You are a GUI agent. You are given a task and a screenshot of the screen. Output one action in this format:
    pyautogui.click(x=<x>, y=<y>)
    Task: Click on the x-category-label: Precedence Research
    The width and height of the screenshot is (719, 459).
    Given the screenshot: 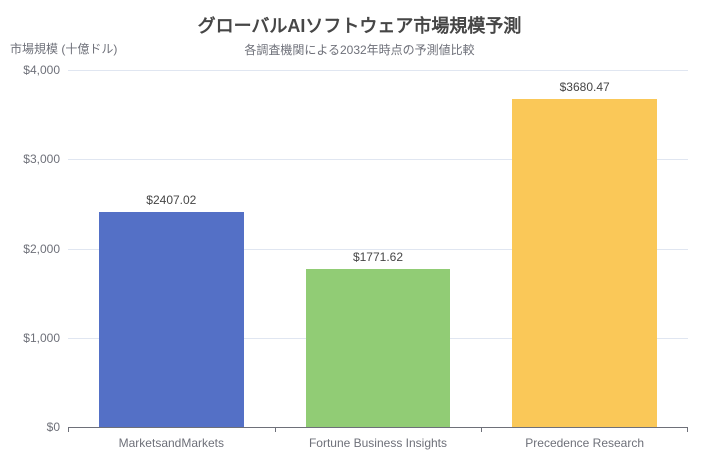 What is the action you would take?
    pyautogui.click(x=585, y=443)
    